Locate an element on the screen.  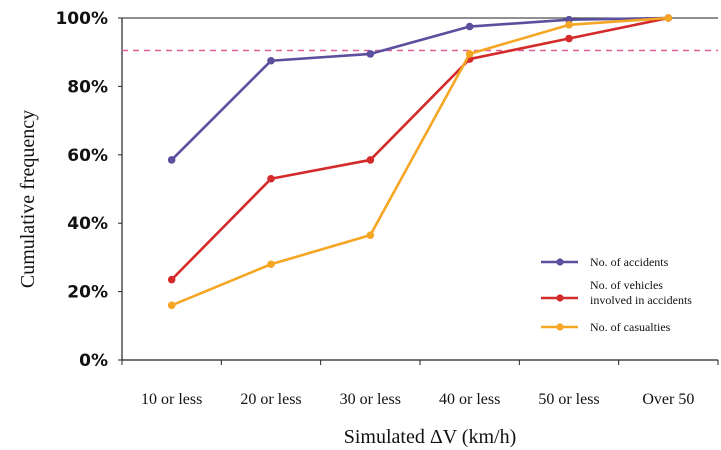
y-tick-label: 80% is located at coordinates (87, 87).